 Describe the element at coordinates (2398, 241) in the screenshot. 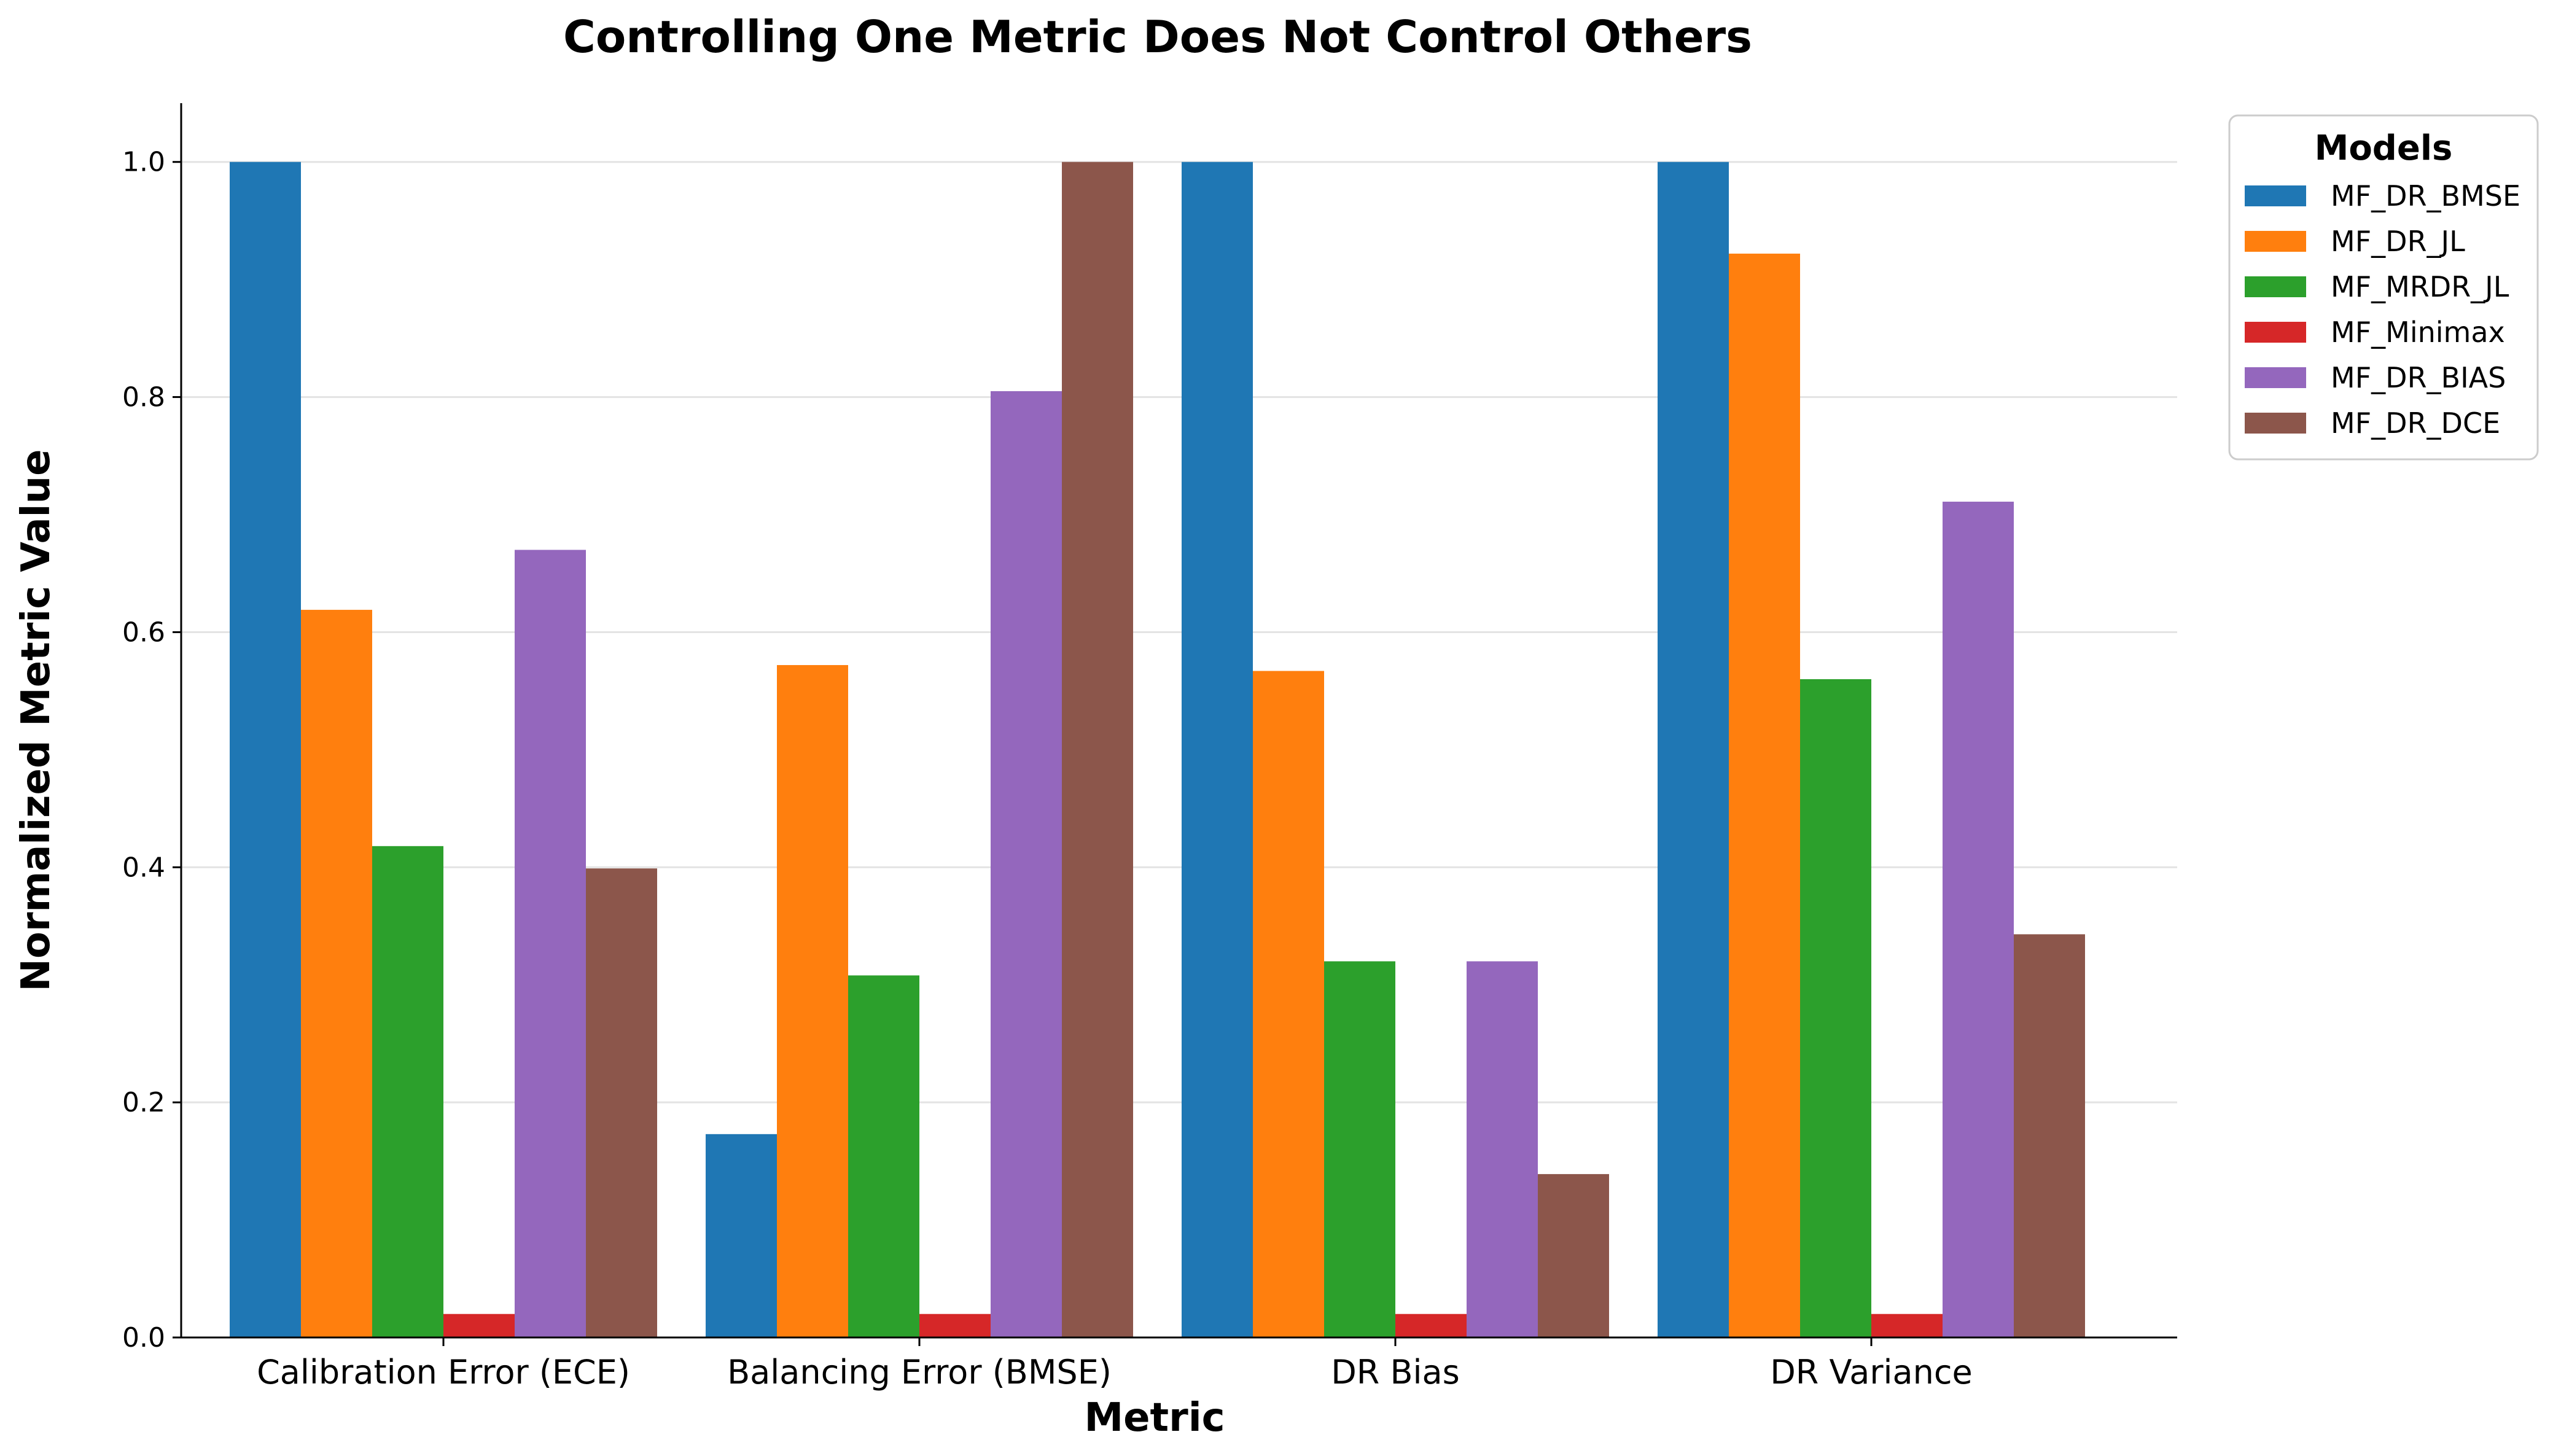

I see `legend-label: MF_DR_JL` at that location.